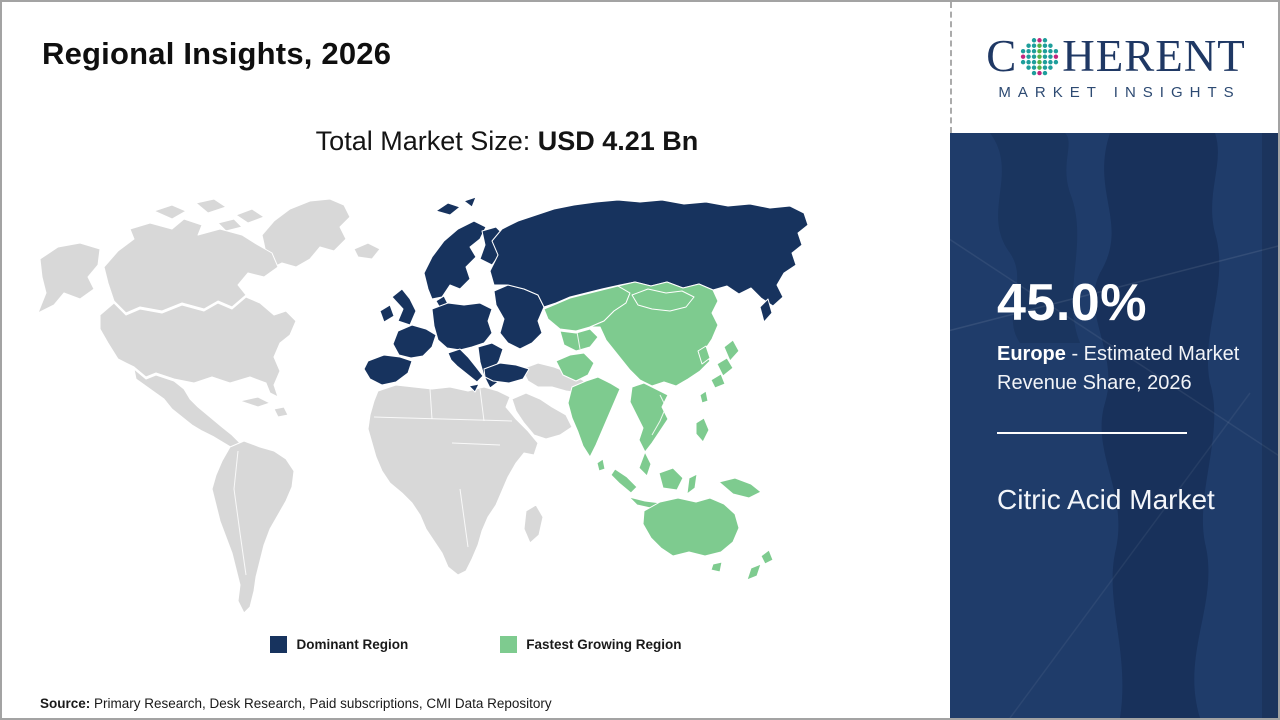 The height and width of the screenshot is (720, 1280). I want to click on map-seas, so click(545, 348).